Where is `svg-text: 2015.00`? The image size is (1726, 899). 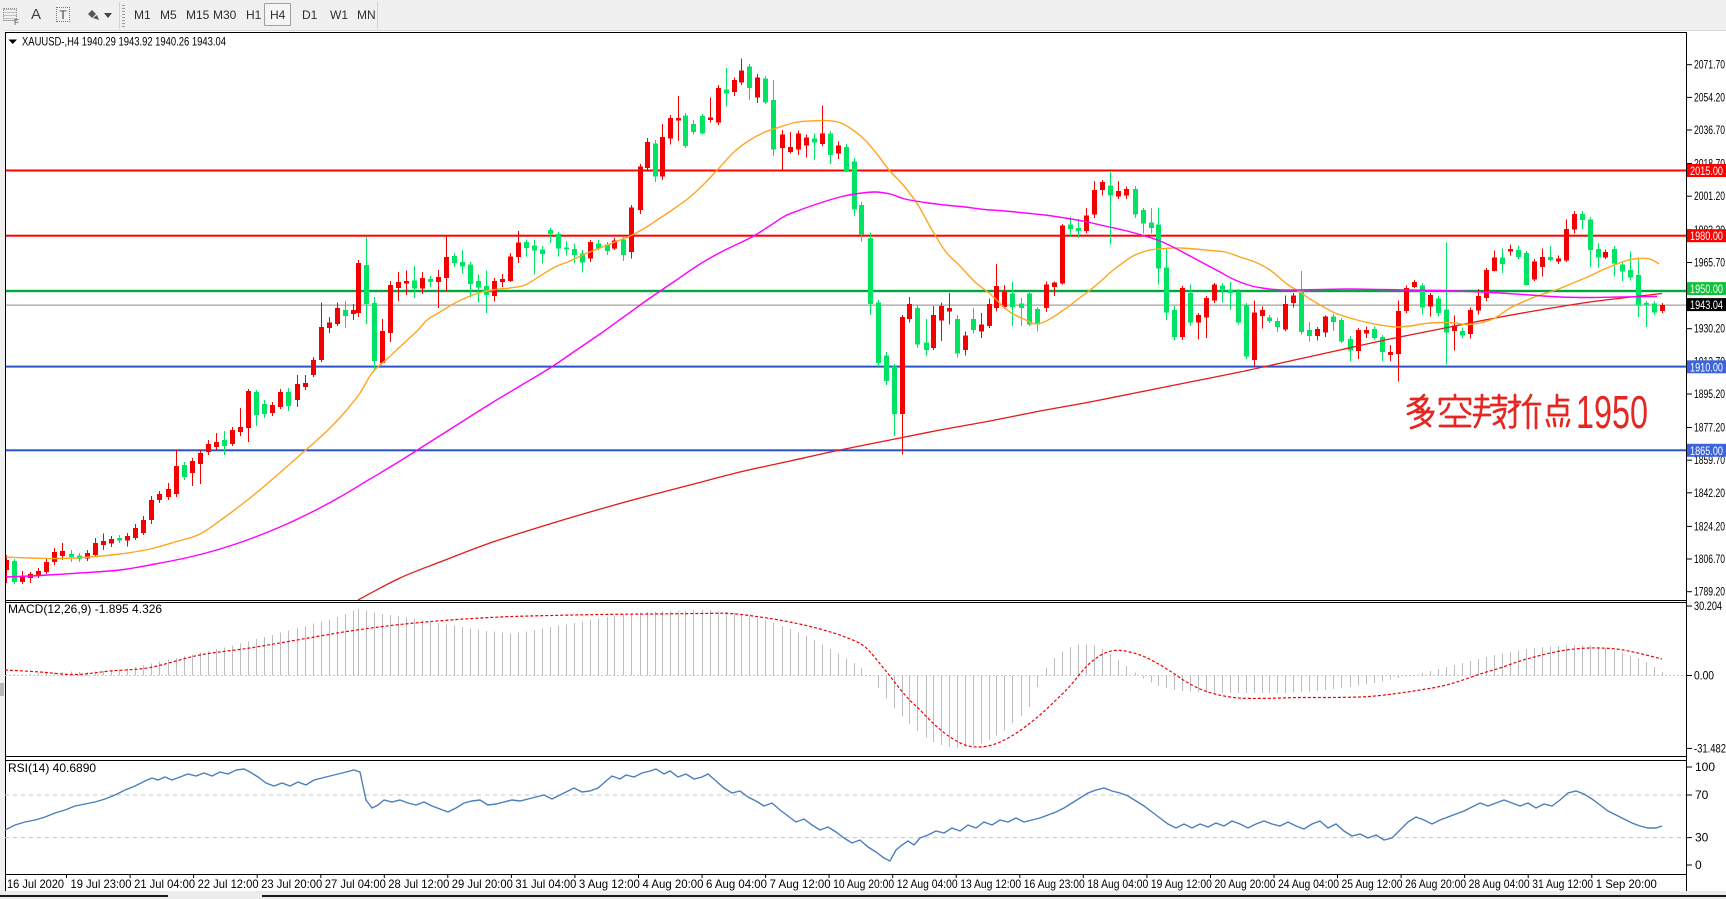 svg-text: 2015.00 is located at coordinates (1706, 171).